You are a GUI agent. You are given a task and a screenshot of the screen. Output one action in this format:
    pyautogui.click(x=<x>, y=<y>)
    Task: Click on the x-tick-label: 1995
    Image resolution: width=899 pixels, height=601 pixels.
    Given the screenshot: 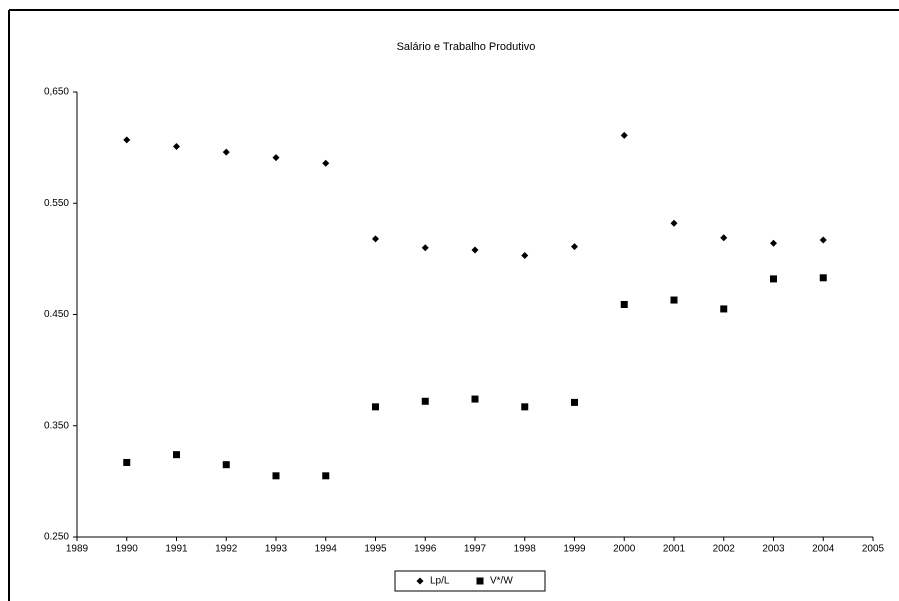 What is the action you would take?
    pyautogui.click(x=375, y=549)
    